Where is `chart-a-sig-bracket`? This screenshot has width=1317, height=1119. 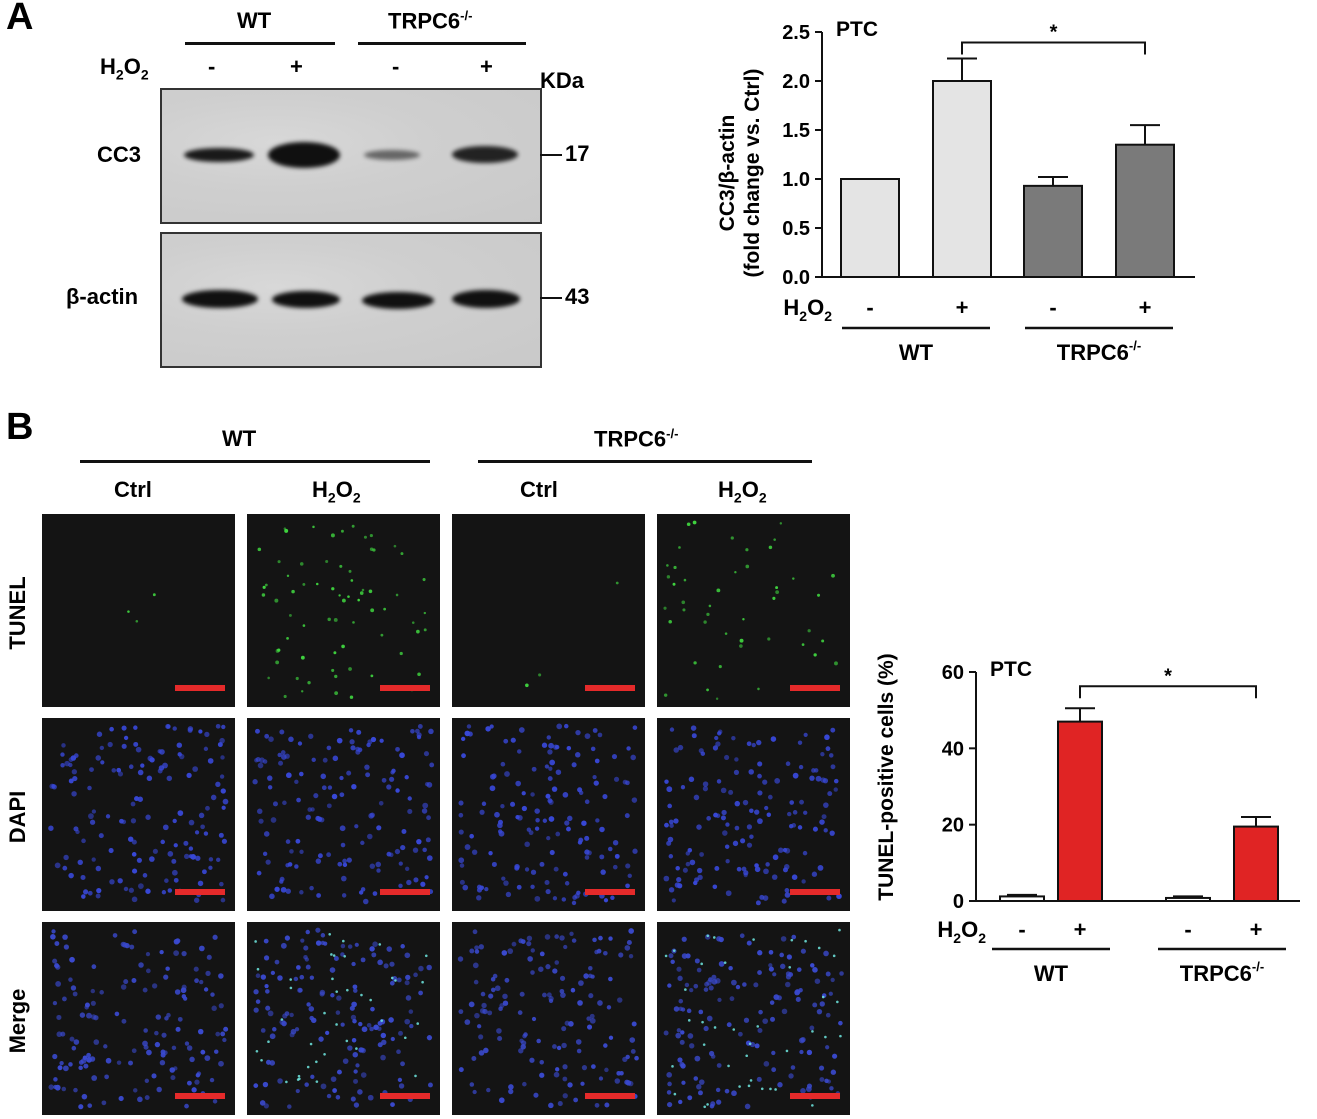
chart-a-sig-bracket is located at coordinates (1053, 48).